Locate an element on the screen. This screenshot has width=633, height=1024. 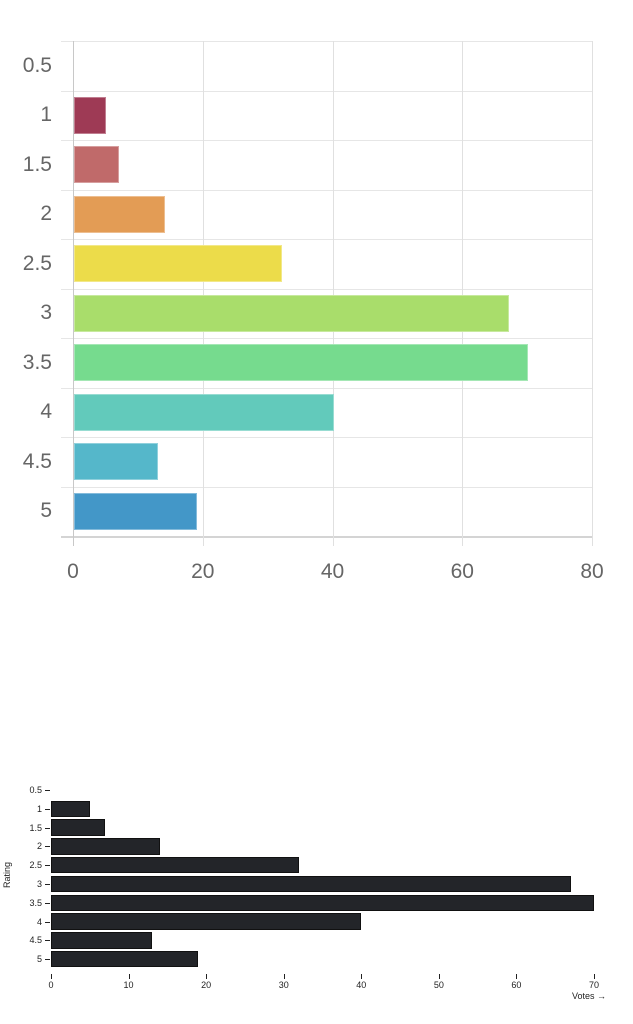
x-tick-label: 10 is located at coordinates (128, 985).